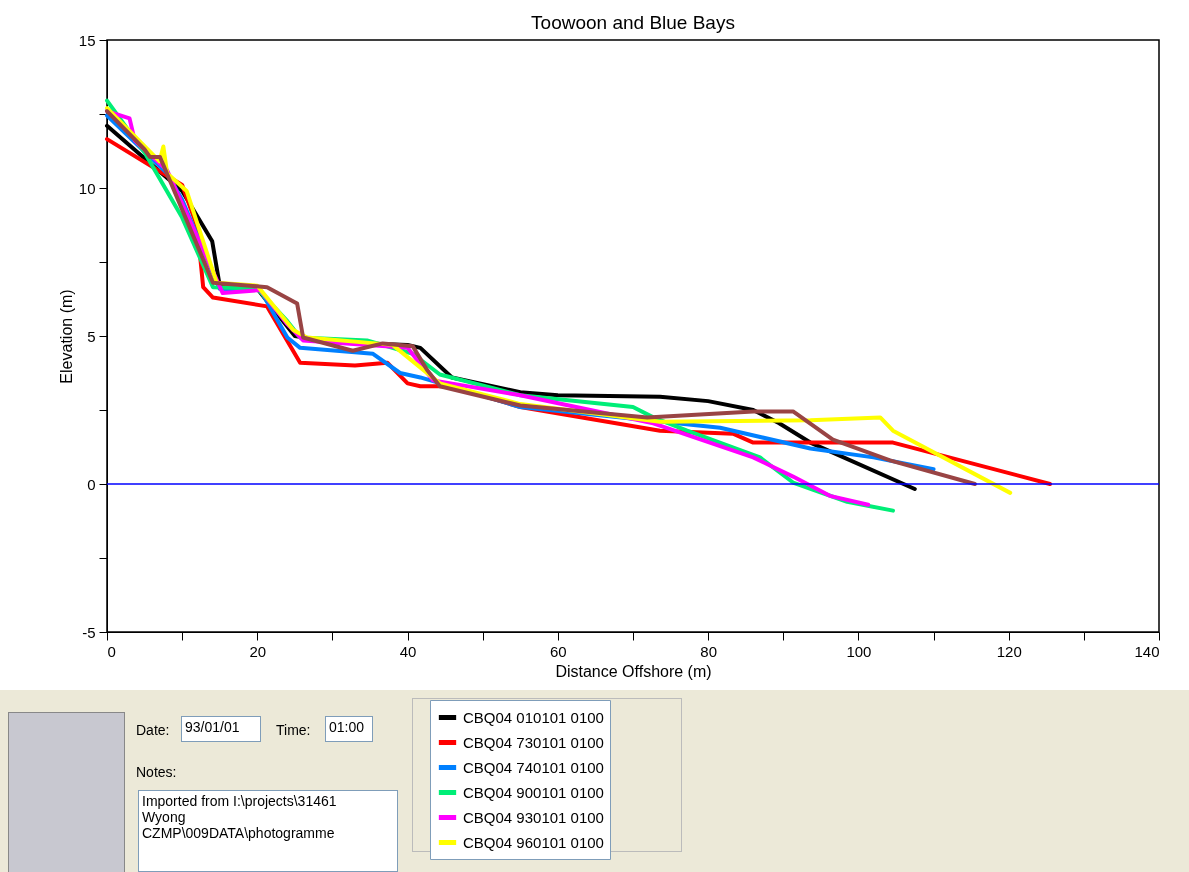  What do you see at coordinates (153, 730) in the screenshot?
I see `text: Date:` at bounding box center [153, 730].